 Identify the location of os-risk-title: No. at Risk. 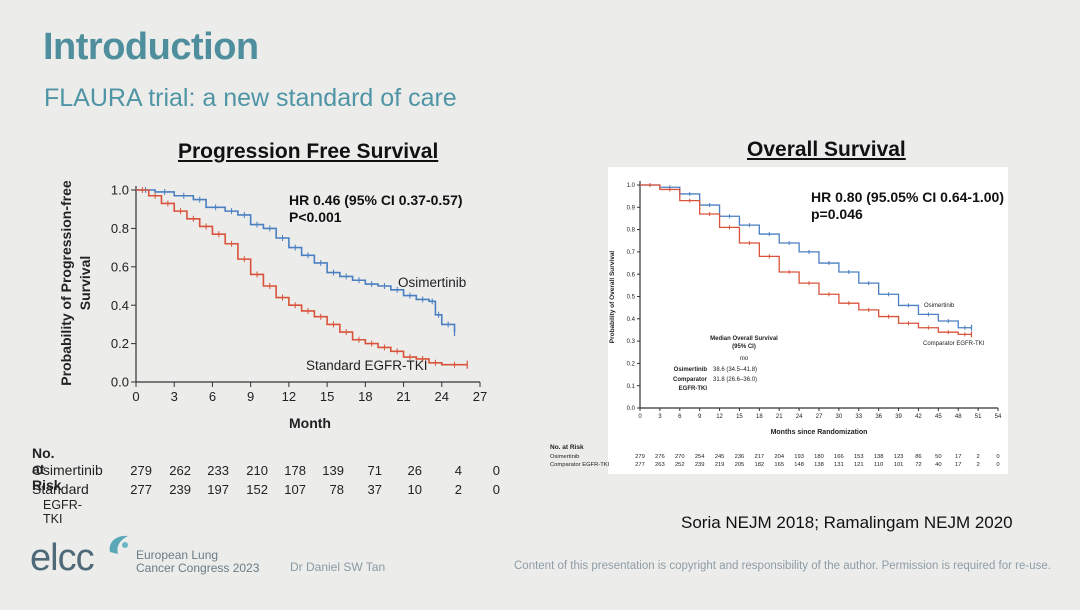
(567, 447).